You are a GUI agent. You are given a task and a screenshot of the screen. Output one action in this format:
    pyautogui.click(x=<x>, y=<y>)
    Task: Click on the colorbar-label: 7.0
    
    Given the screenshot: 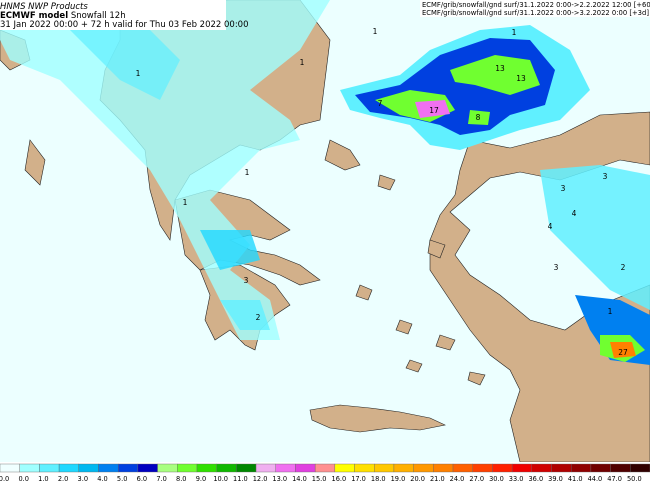 What is the action you would take?
    pyautogui.click(x=161, y=479)
    